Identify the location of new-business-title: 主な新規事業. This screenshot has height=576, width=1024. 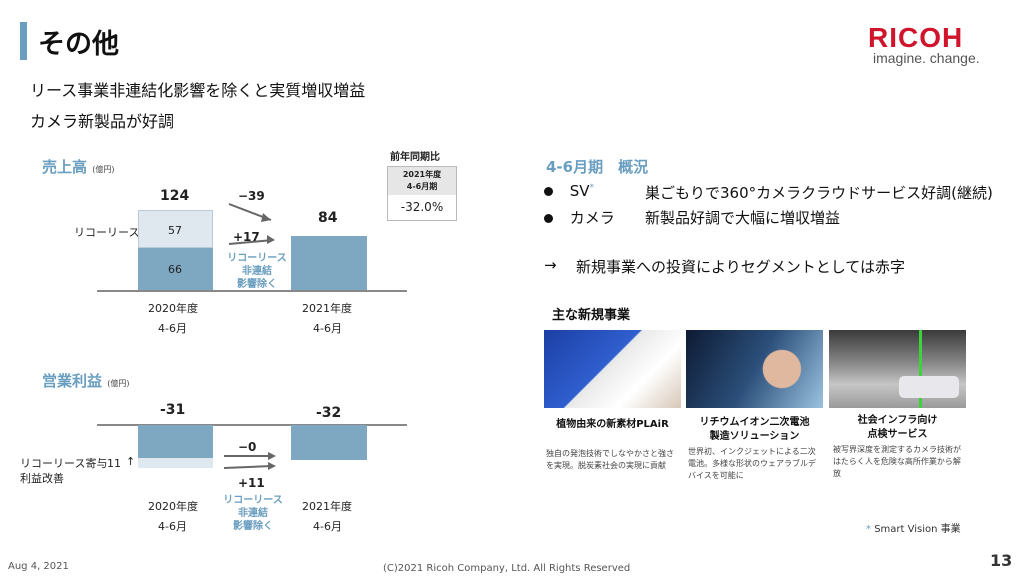
(591, 315).